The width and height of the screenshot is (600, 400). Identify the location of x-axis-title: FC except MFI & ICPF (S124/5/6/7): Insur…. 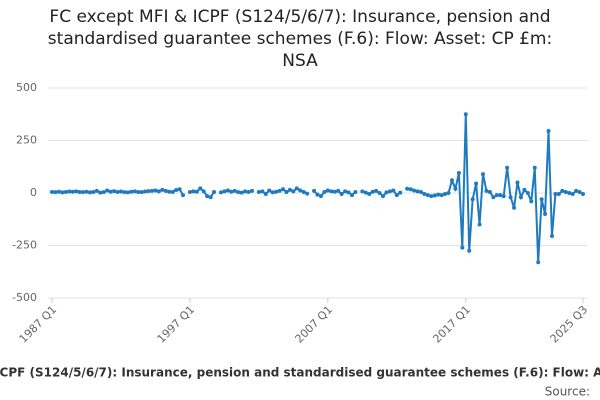
(300, 373).